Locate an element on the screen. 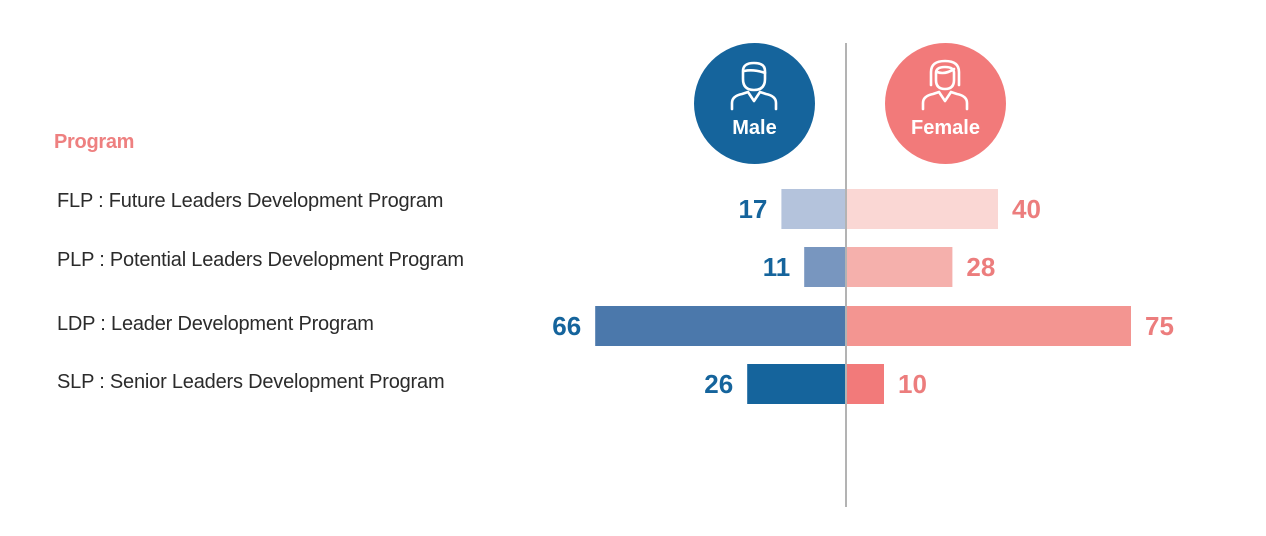 This screenshot has height=536, width=1266. female-user-icon is located at coordinates (945, 85).